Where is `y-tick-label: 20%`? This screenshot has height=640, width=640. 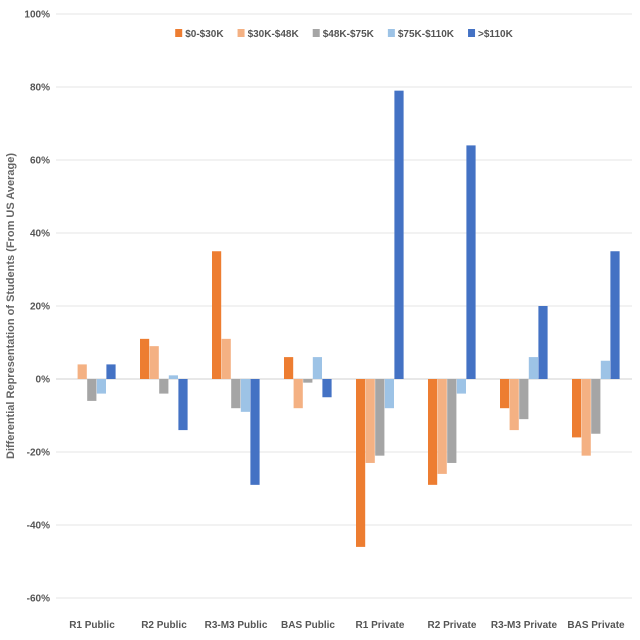 y-tick-label: 20% is located at coordinates (40, 307).